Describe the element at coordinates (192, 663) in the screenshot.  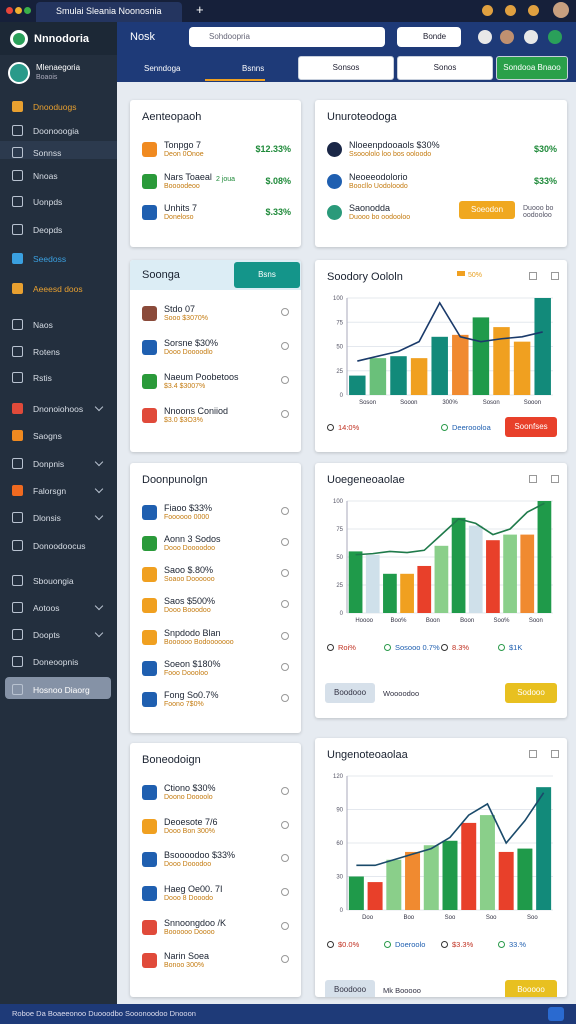
I see `row-title: Soeon $180%` at that location.